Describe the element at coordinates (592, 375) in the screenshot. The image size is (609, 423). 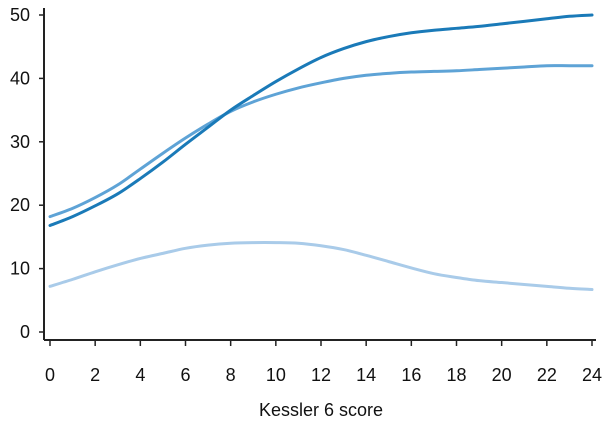
I see `x-tick-label: 24` at that location.